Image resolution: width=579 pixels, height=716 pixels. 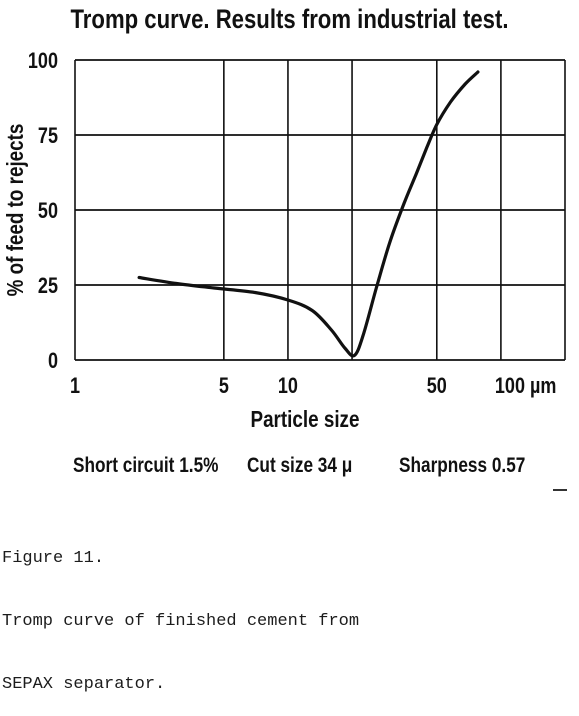 What do you see at coordinates (48, 286) in the screenshot?
I see `y-tick-label: 25` at bounding box center [48, 286].